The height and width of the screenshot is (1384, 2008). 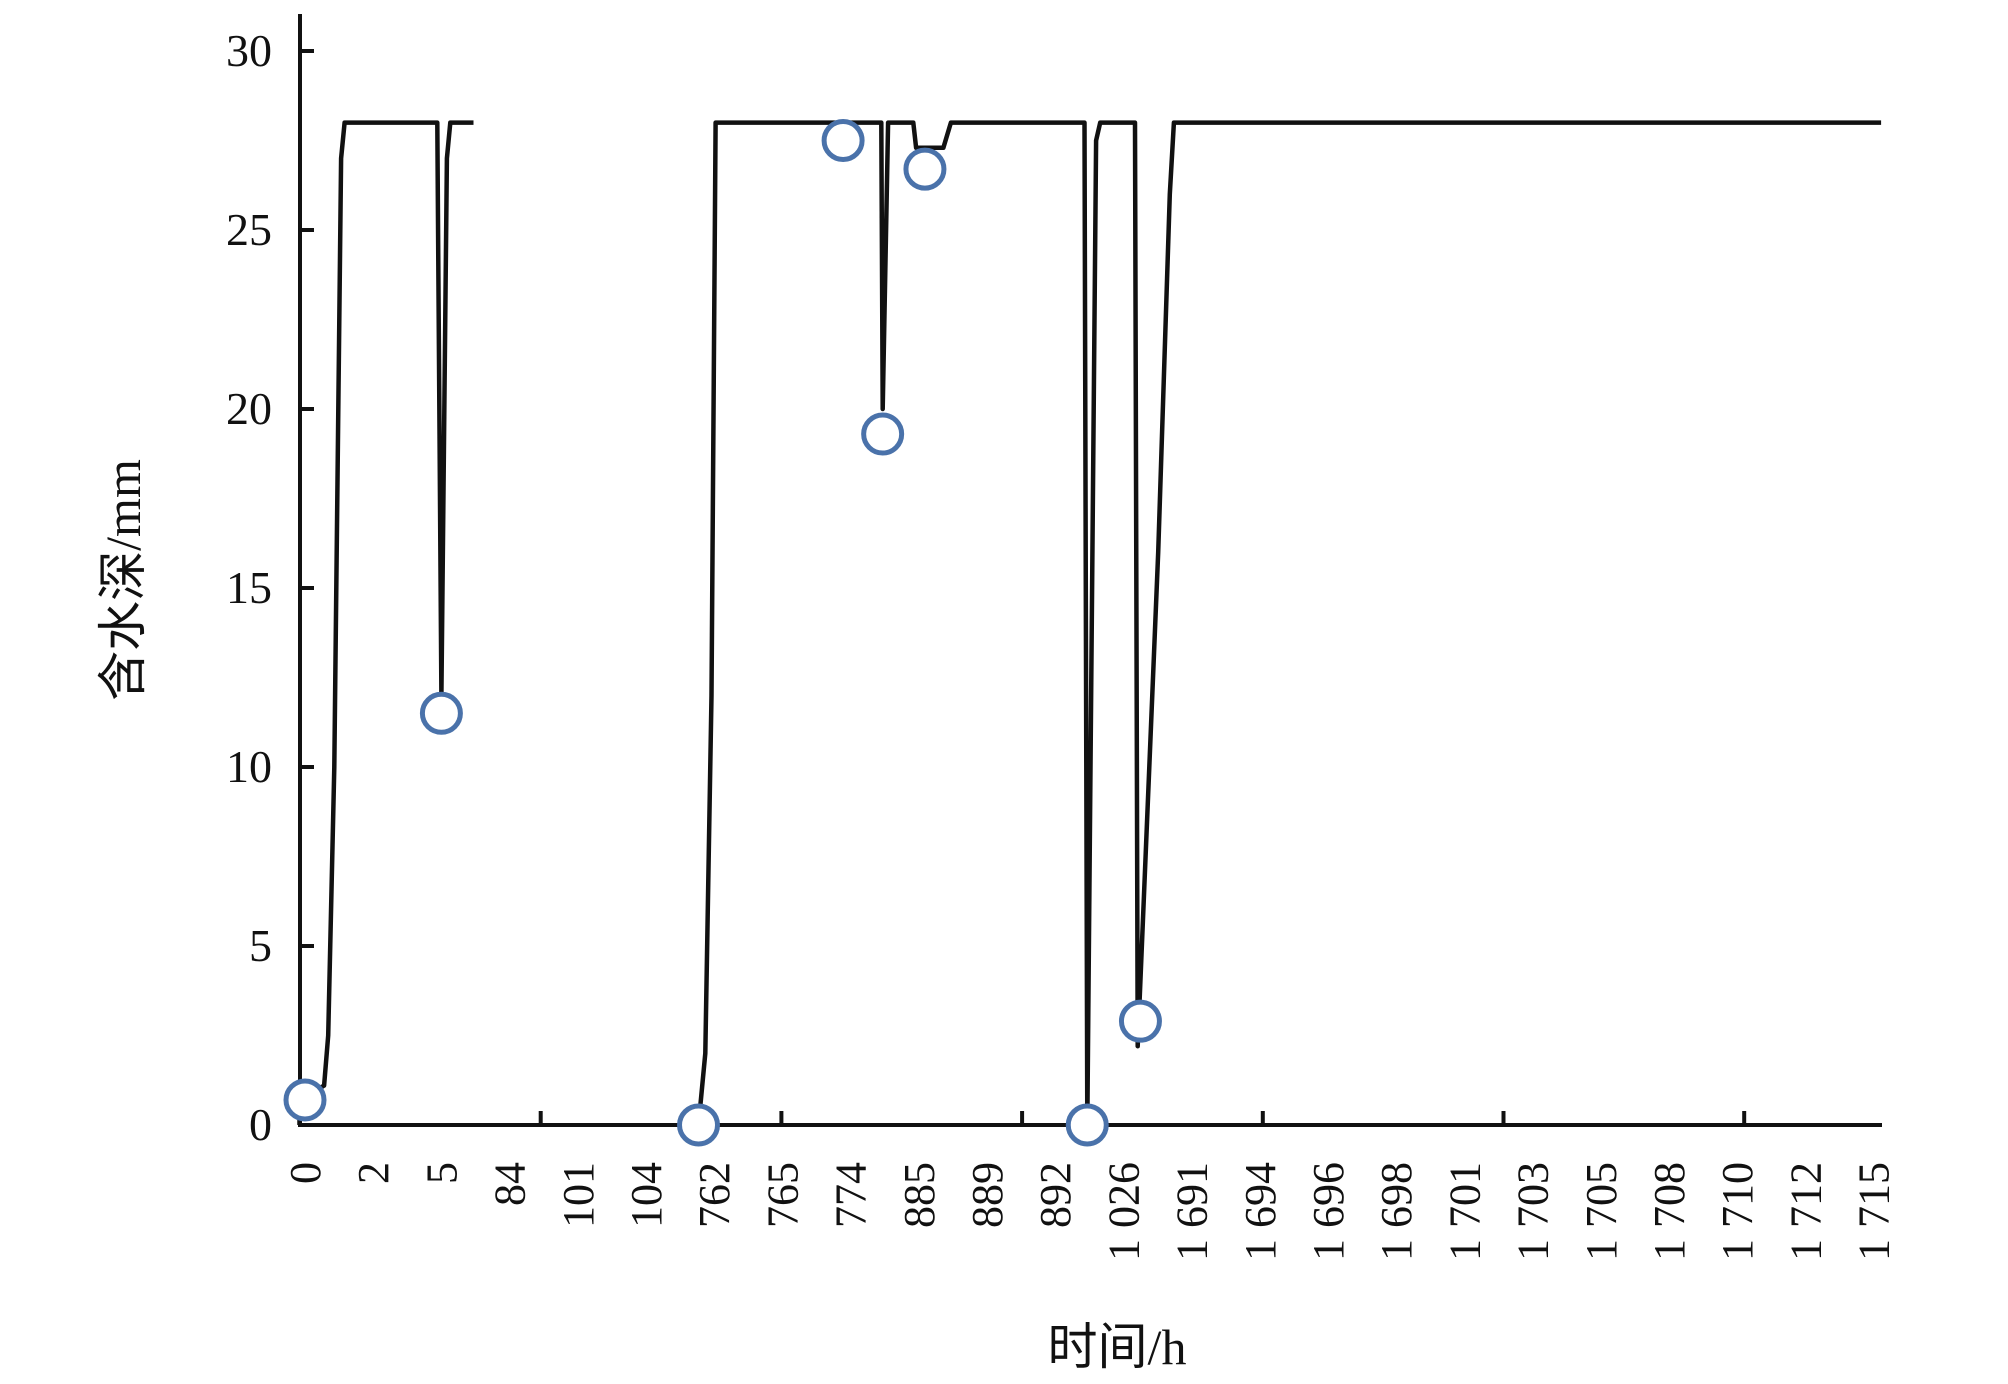 I want to click on y-tick-label: 10, so click(x=249, y=766).